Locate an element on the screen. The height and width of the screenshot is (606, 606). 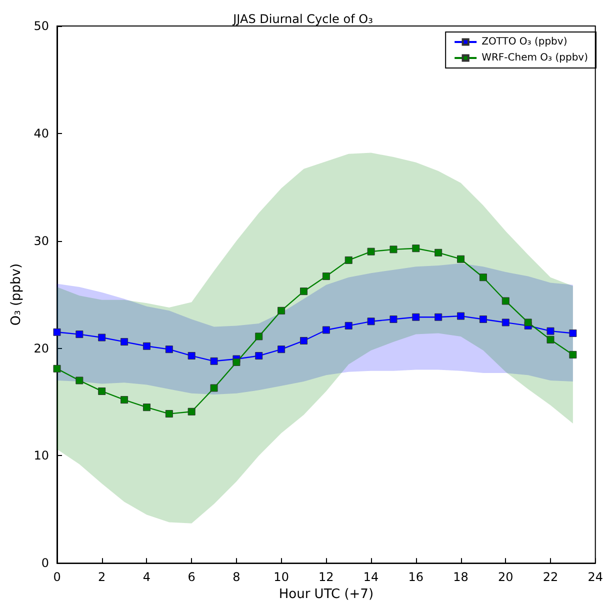
y-axis-title: O₃ (ppbv) is located at coordinates (16, 294).